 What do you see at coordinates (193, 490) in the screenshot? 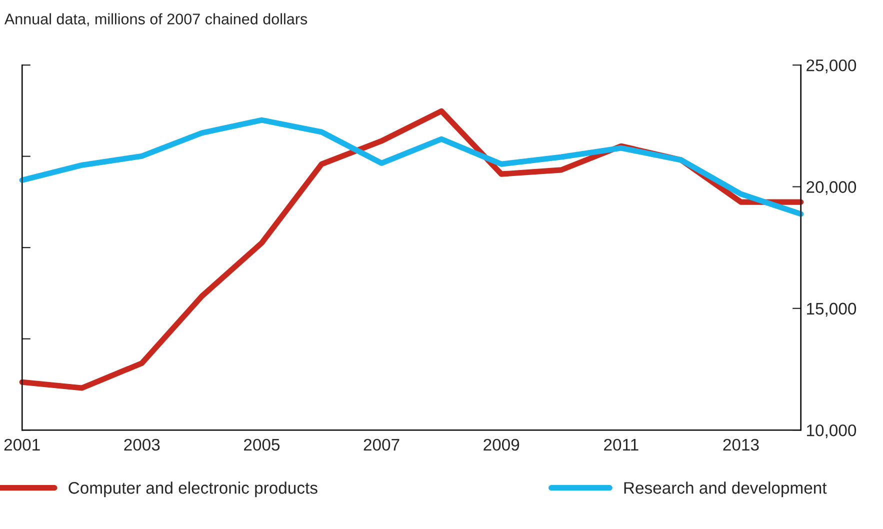
I see `legend-label: Computer and electronic products` at bounding box center [193, 490].